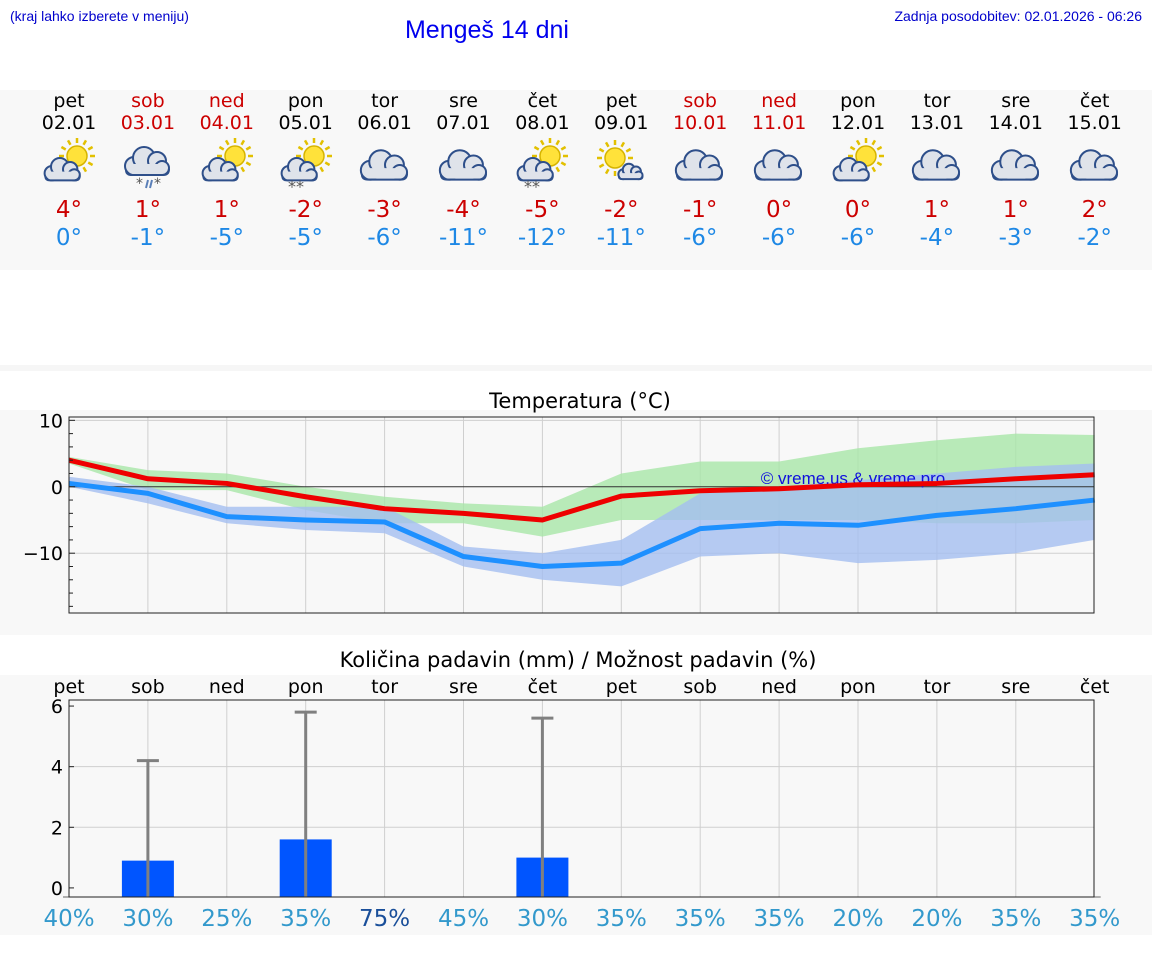 The width and height of the screenshot is (1152, 975). What do you see at coordinates (57, 889) in the screenshot?
I see `precip-tick-label: 0` at bounding box center [57, 889].